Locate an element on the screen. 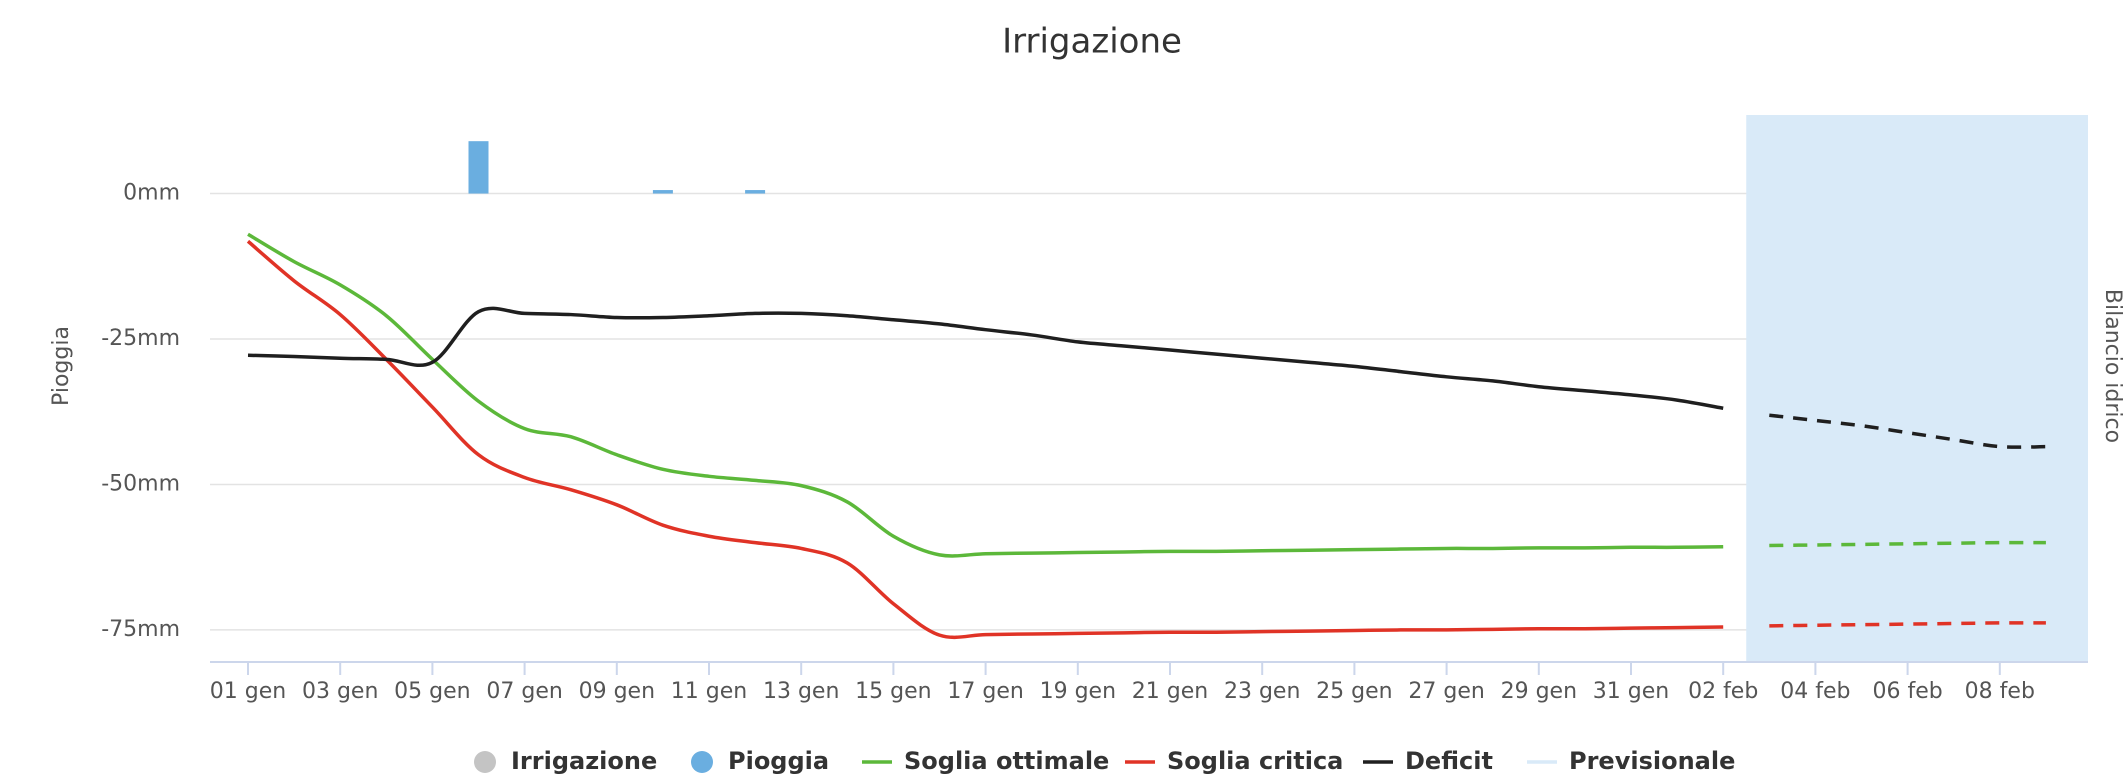  legend-item: Previsionale is located at coordinates (1631, 761).